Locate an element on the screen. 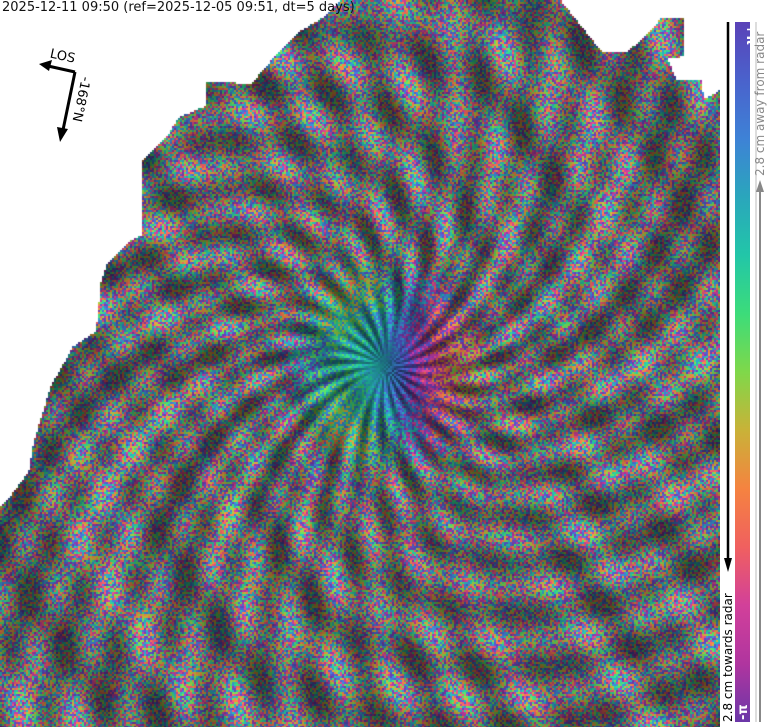 The width and height of the screenshot is (768, 727). los-label: LOS is located at coordinates (63, 57).